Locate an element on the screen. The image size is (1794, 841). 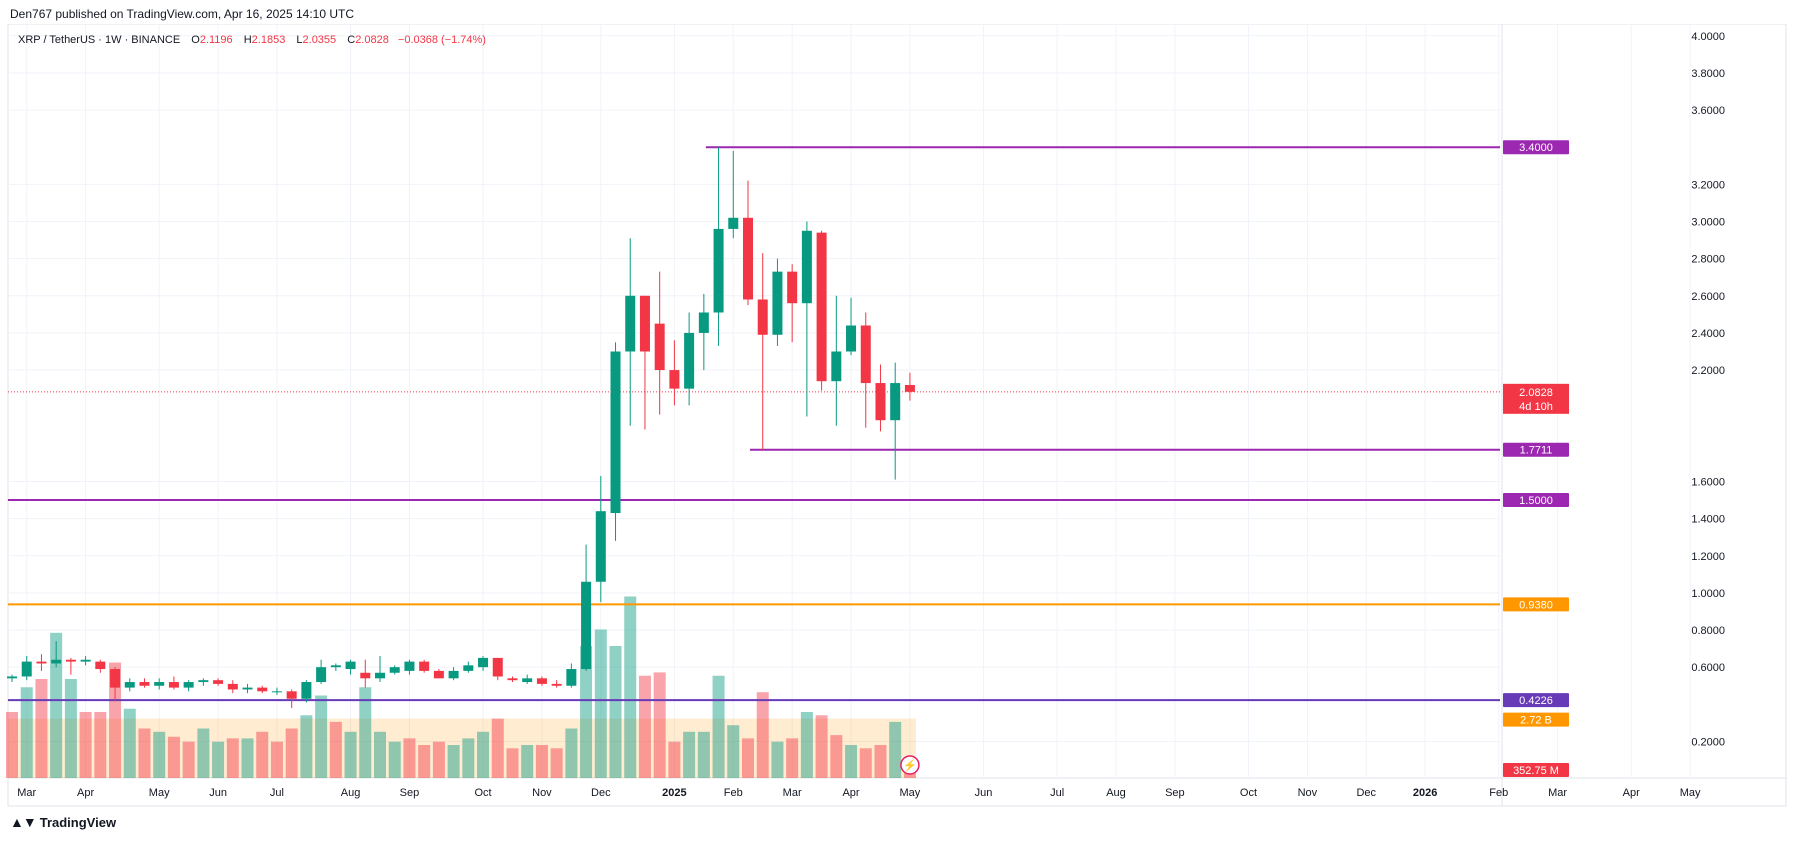
volume-tag: 352.75 M is located at coordinates (1536, 771).